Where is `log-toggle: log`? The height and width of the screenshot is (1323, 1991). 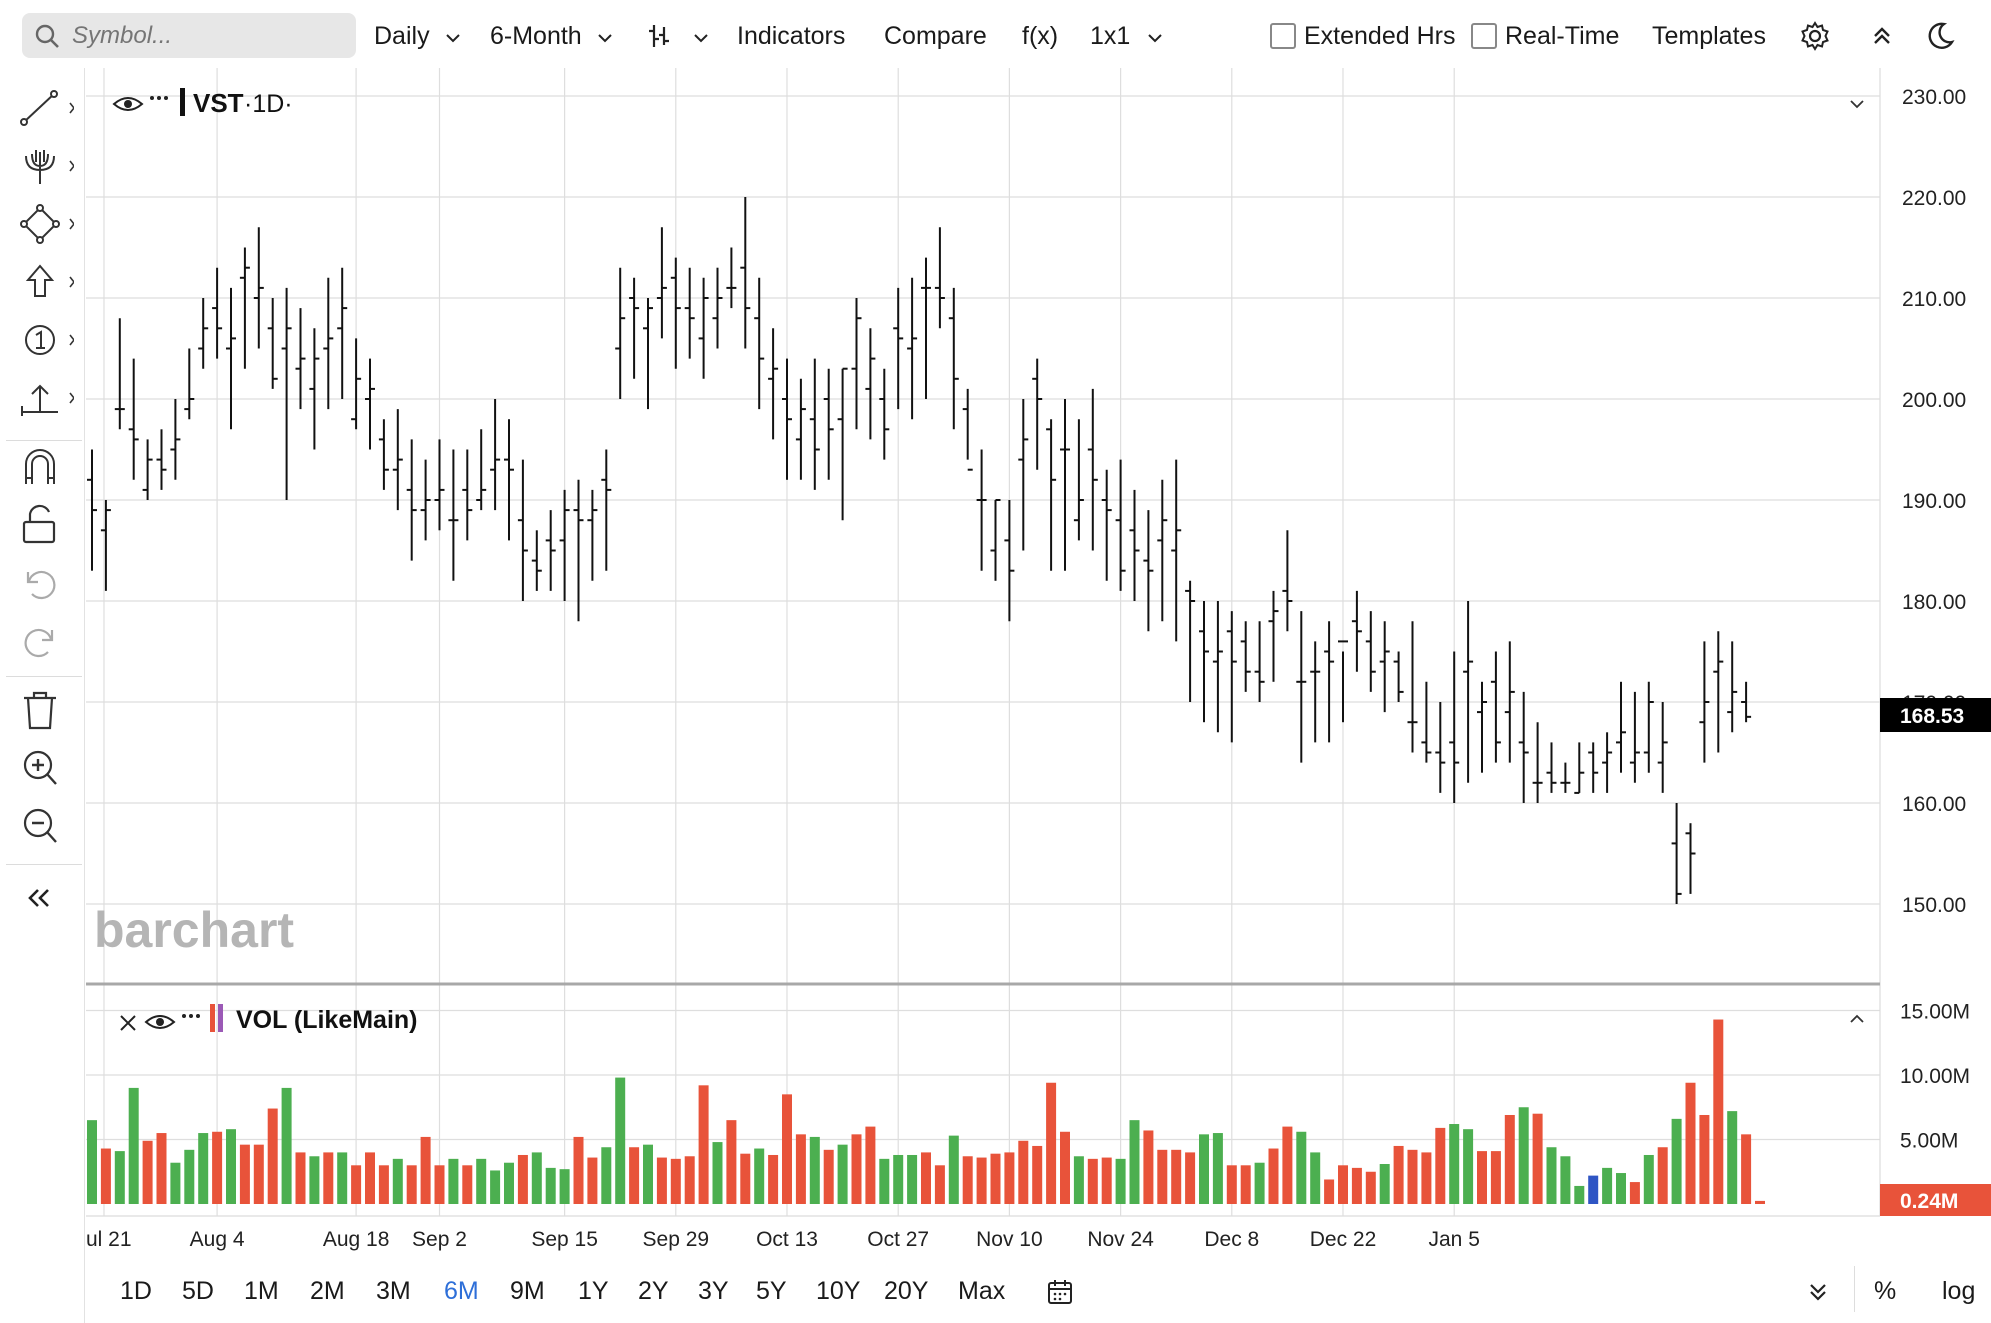 log-toggle: log is located at coordinates (1959, 1291).